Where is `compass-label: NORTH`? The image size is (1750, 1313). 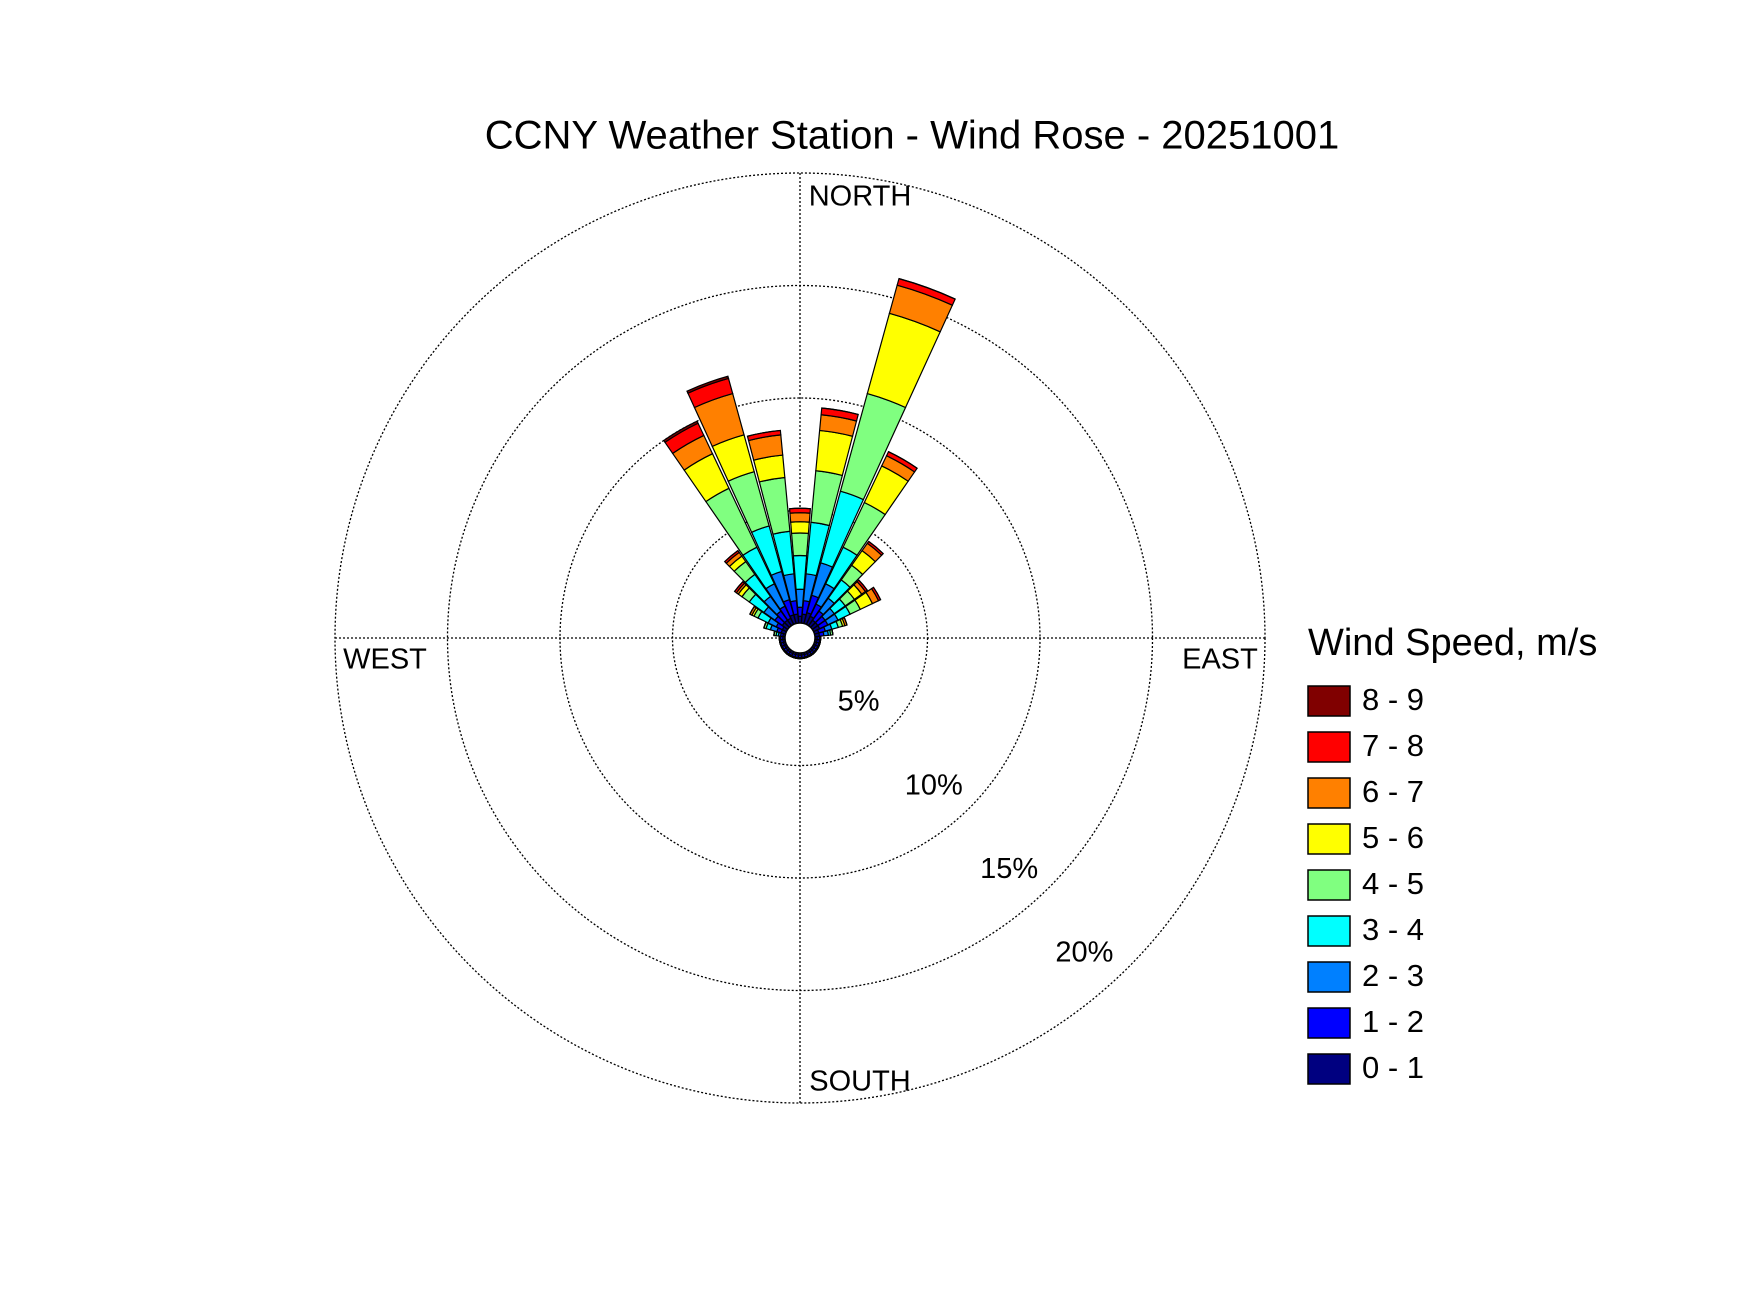
compass-label: NORTH is located at coordinates (860, 197).